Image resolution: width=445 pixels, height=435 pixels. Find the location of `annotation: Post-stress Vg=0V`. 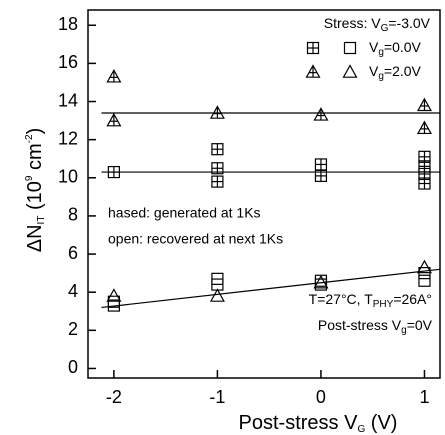

annotation: Post-stress Vg=0V is located at coordinates (375, 326).